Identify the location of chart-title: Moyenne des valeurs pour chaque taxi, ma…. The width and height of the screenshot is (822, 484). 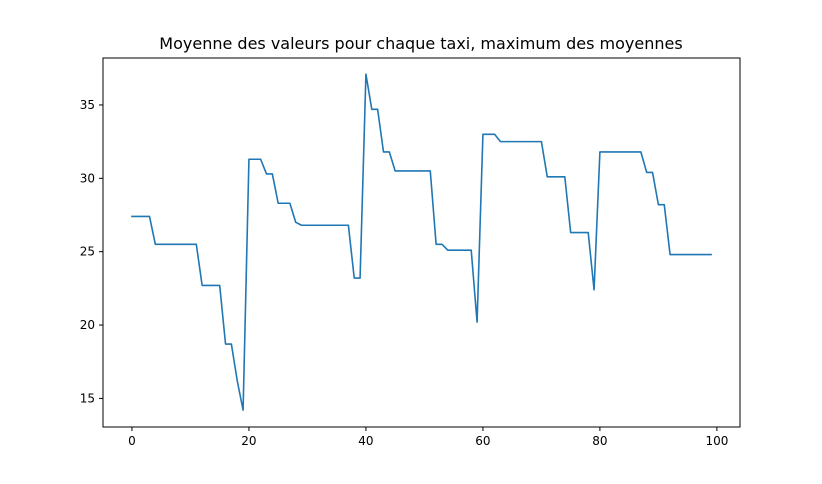
(420, 43).